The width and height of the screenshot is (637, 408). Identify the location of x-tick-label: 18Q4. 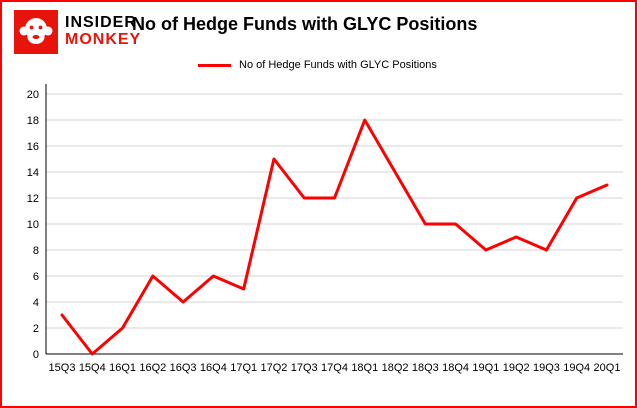
(455, 368).